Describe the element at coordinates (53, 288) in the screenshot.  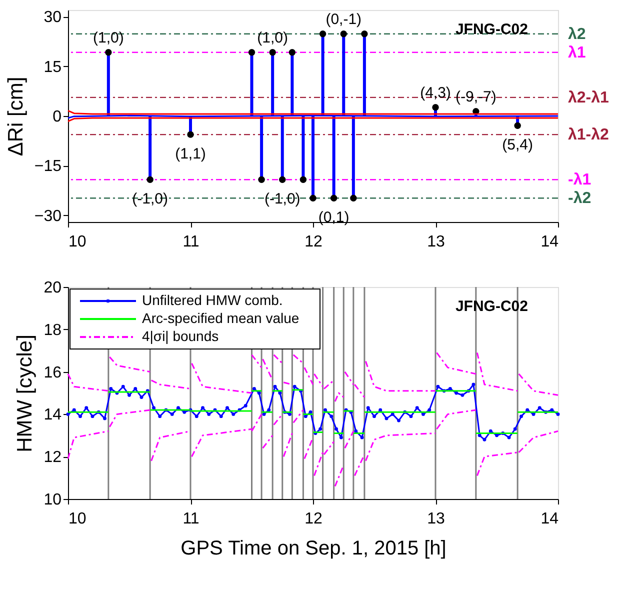
I see `y-tick-label: 20` at that location.